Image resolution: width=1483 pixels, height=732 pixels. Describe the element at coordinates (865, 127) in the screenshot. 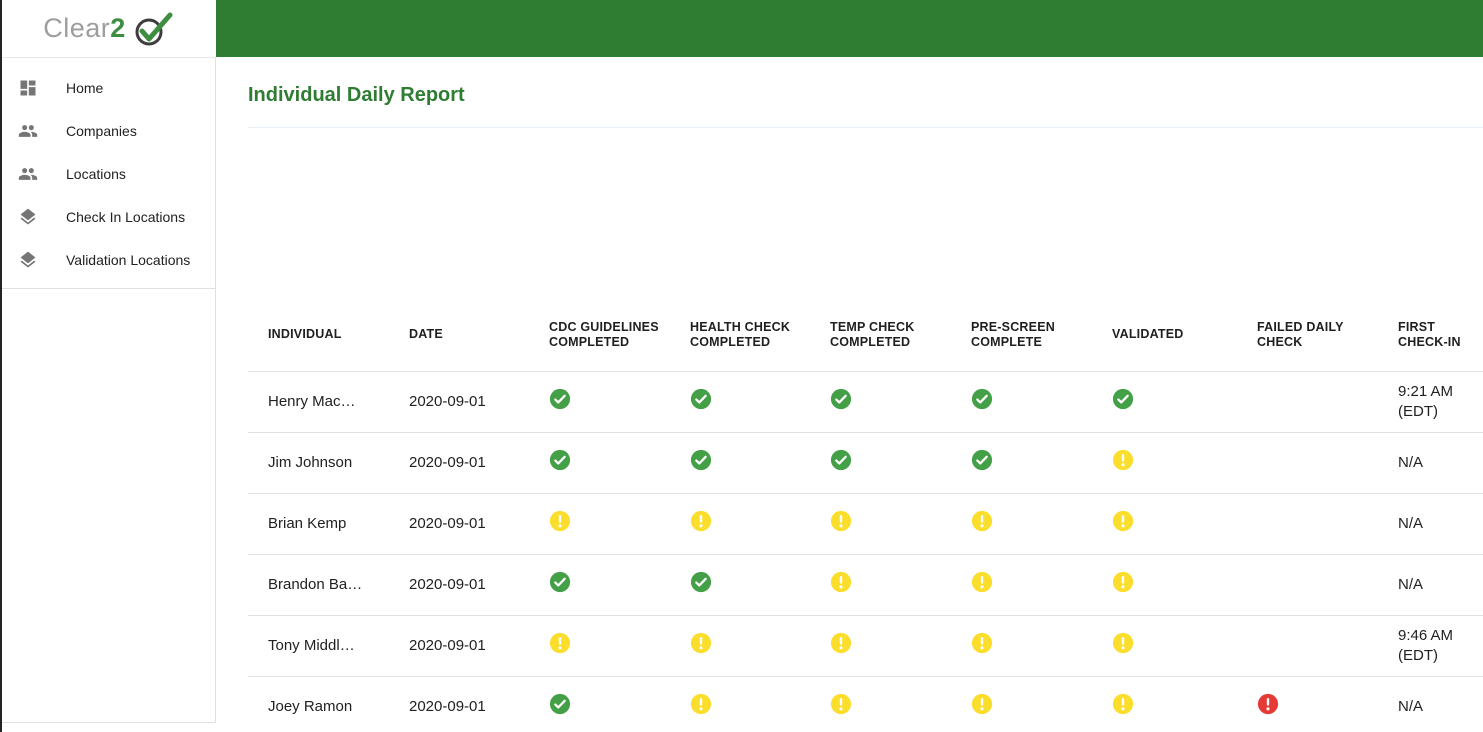

I see `title-divider` at that location.